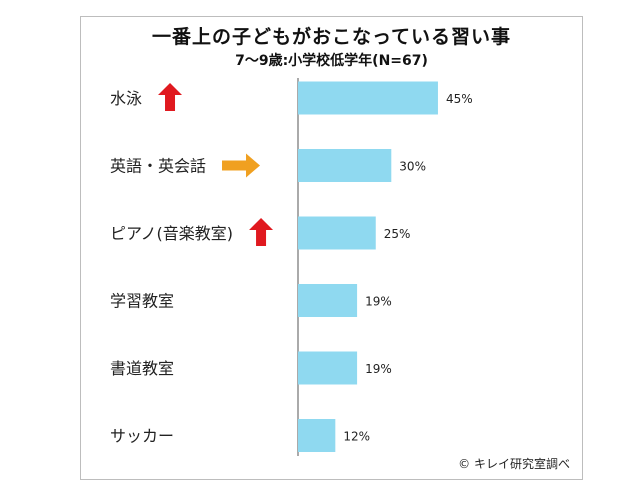 Image resolution: width=640 pixels, height=495 pixels. What do you see at coordinates (241, 165) in the screenshot?
I see `arrow-right-icon` at bounding box center [241, 165].